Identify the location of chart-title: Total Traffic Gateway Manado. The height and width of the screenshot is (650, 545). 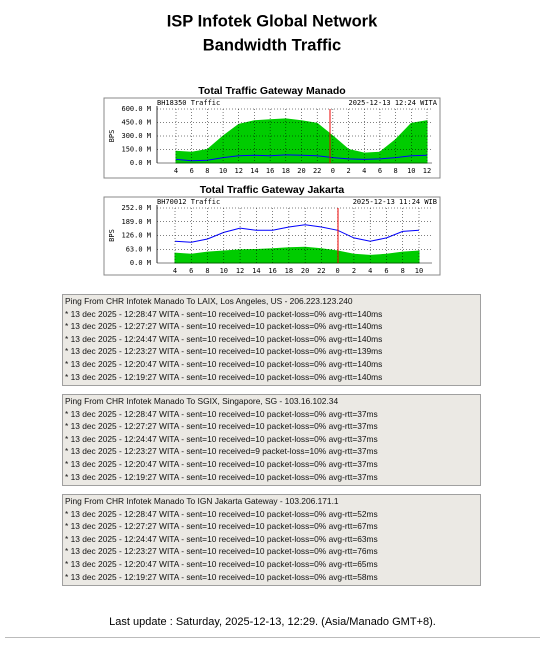
(271, 91).